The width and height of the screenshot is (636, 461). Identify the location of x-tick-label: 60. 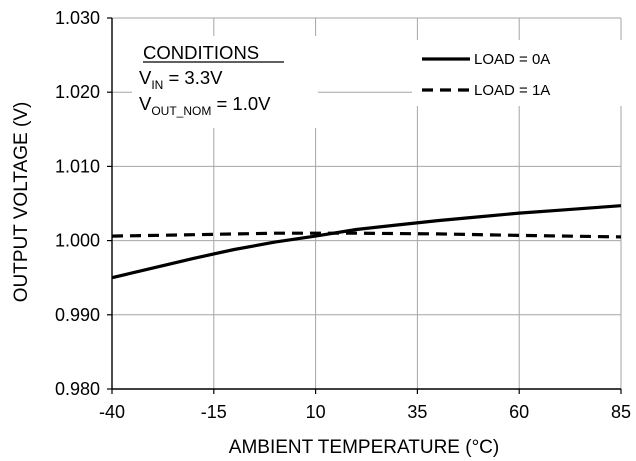
(519, 412).